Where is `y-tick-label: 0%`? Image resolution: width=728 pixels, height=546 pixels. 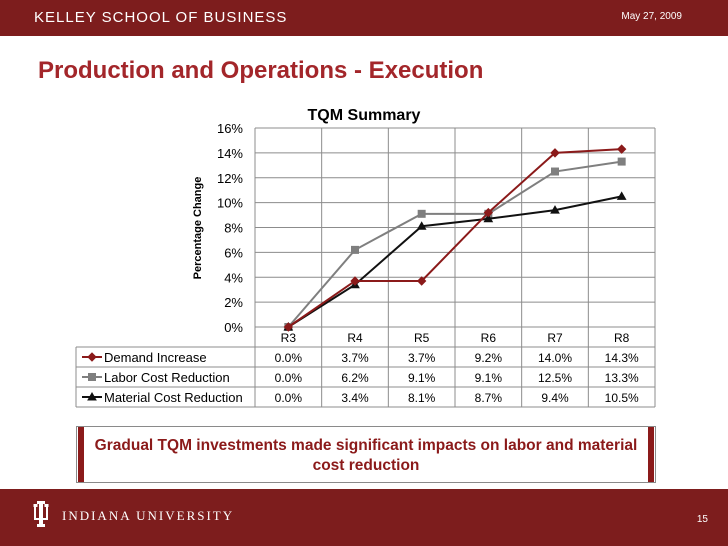 y-tick-label: 0% is located at coordinates (233, 327).